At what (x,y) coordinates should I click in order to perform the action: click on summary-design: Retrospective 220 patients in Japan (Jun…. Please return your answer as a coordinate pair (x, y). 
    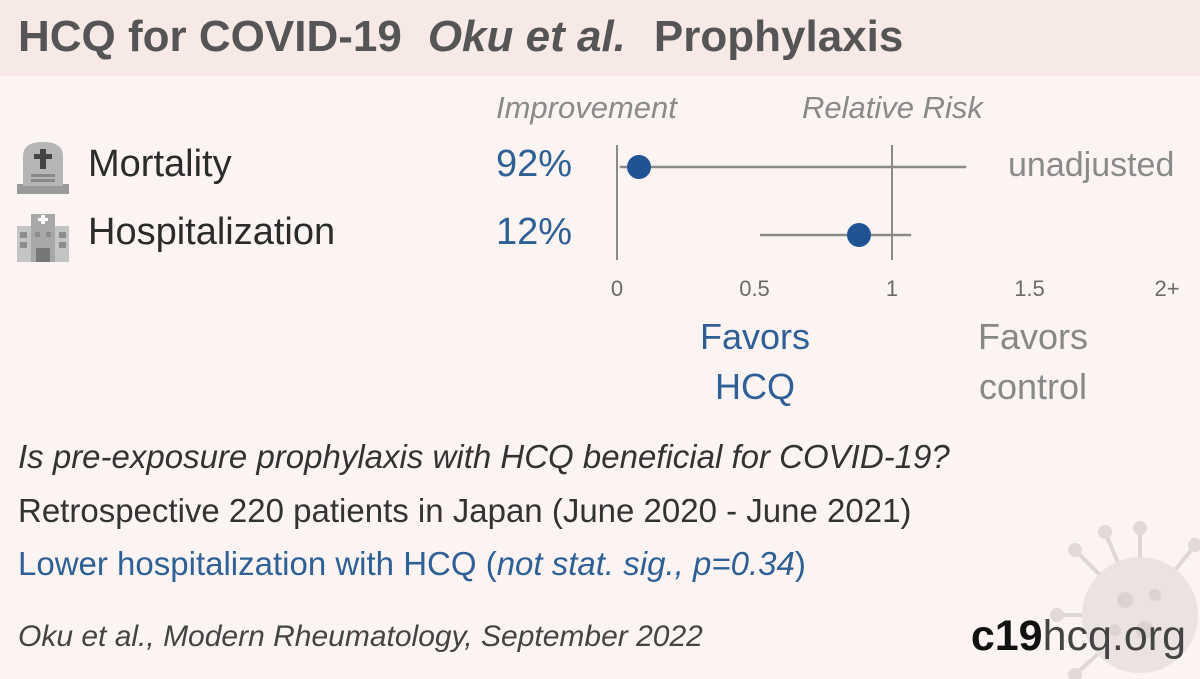
    Looking at the image, I should click on (465, 510).